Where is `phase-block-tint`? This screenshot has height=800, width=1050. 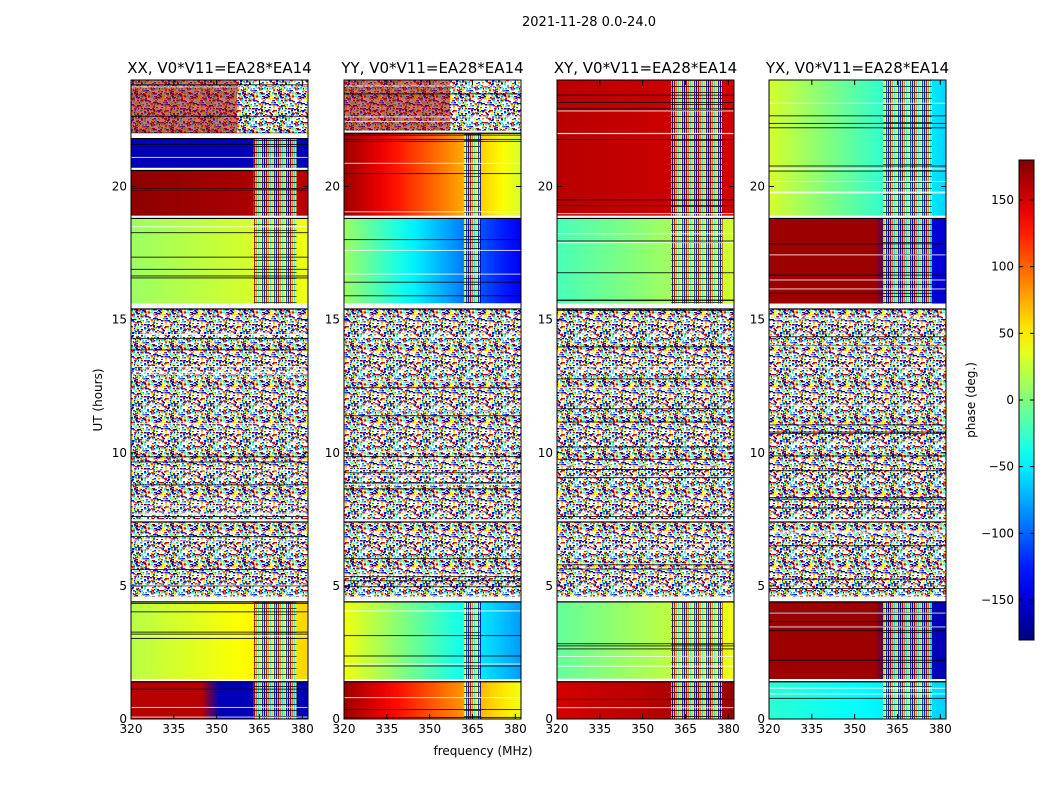
phase-block-tint is located at coordinates (184, 107).